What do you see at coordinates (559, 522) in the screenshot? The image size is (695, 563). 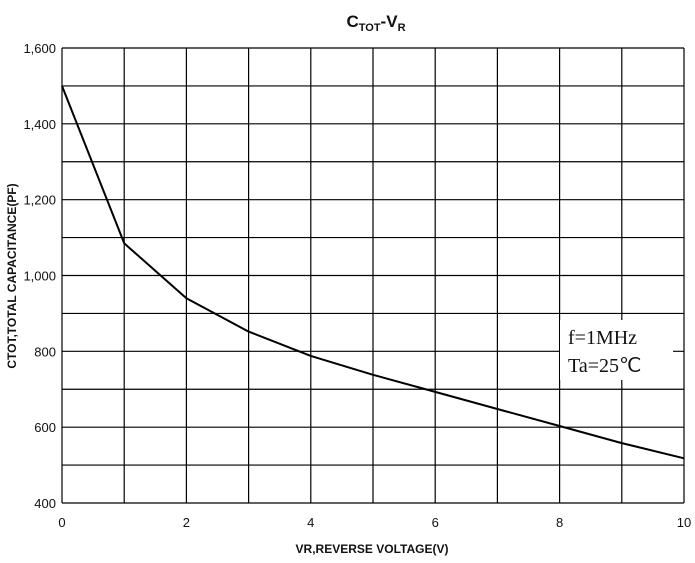 I see `x-tick-label: 8` at bounding box center [559, 522].